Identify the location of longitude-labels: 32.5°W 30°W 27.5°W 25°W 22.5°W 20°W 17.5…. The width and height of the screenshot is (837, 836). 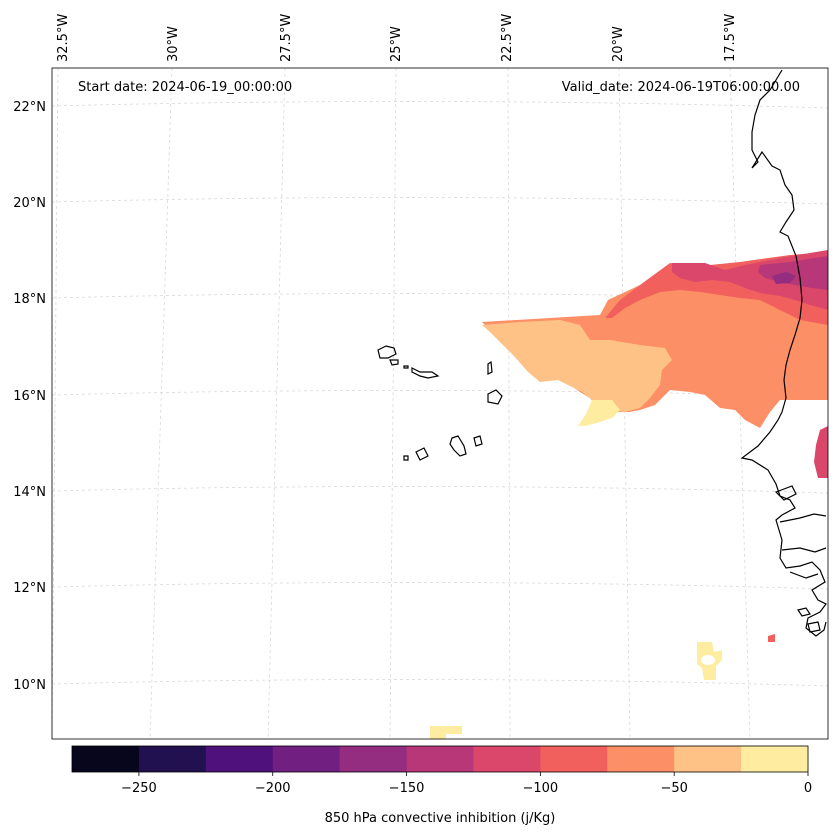
(397, 38).